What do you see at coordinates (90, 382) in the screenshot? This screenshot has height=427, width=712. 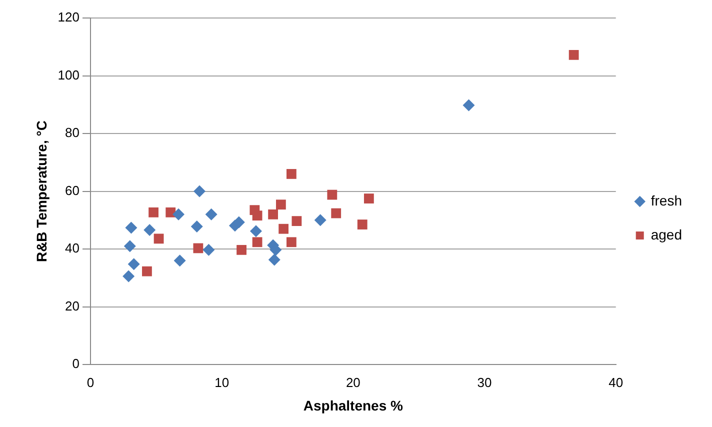 I see `x-tick-label: 0` at bounding box center [90, 382].